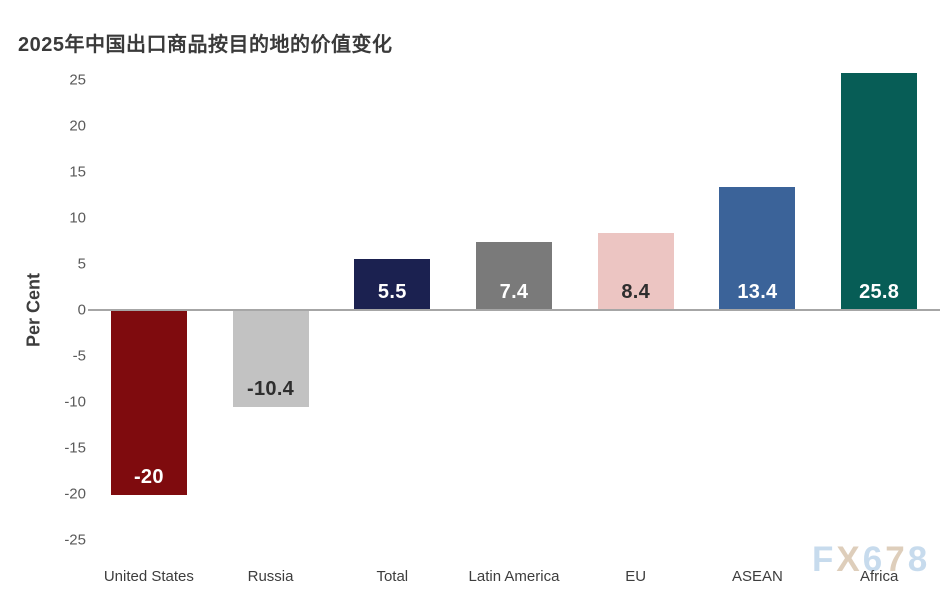 Image resolution: width=952 pixels, height=599 pixels. I want to click on y-tick-label: 5, so click(81, 264).